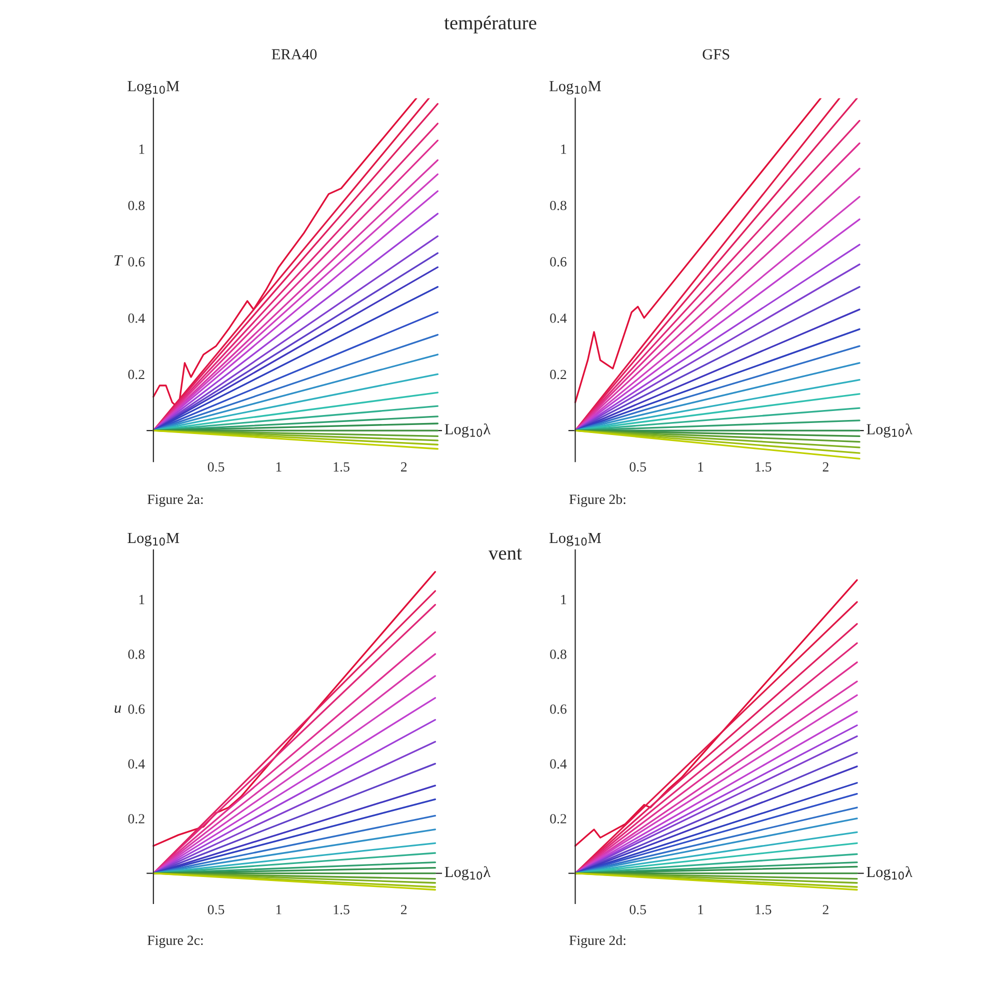  What do you see at coordinates (175, 500) in the screenshot?
I see `caption: Figure 2a:` at bounding box center [175, 500].